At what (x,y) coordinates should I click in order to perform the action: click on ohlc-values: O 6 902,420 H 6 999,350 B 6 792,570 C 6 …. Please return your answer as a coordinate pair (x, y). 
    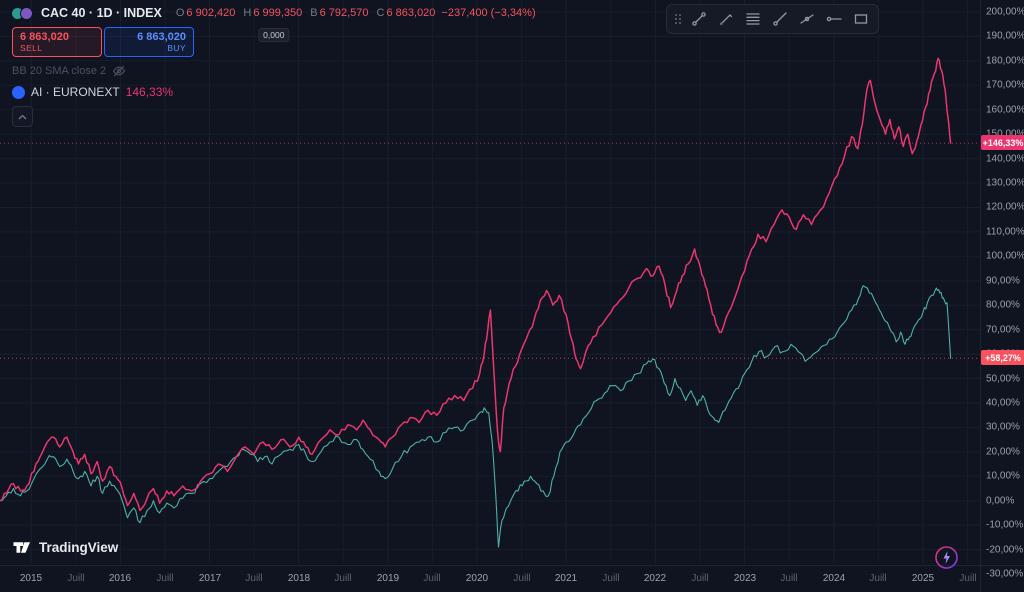
    Looking at the image, I should click on (353, 13).